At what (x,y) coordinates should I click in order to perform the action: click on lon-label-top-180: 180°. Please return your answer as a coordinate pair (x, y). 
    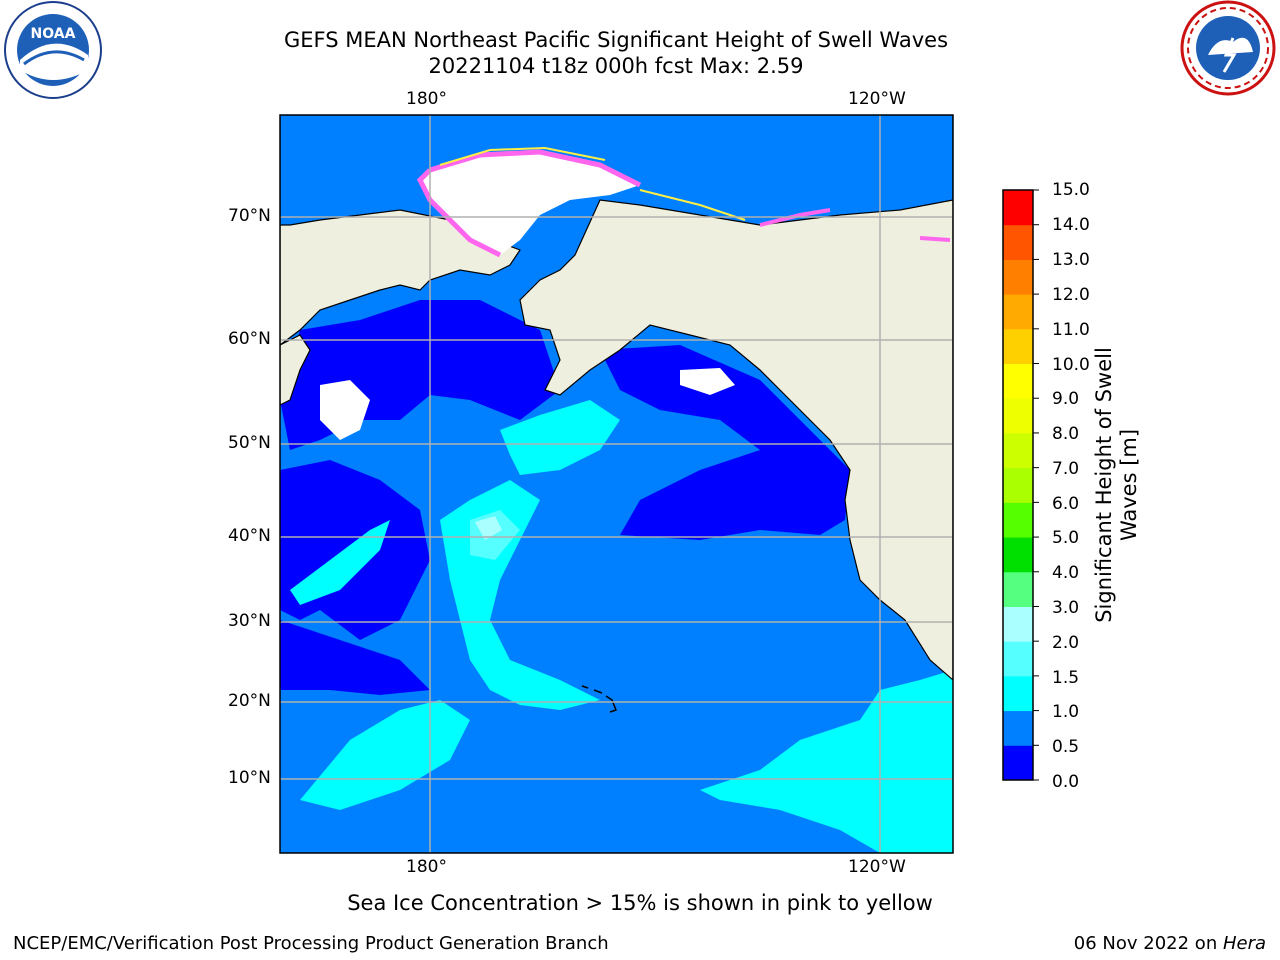
    Looking at the image, I should click on (426, 99).